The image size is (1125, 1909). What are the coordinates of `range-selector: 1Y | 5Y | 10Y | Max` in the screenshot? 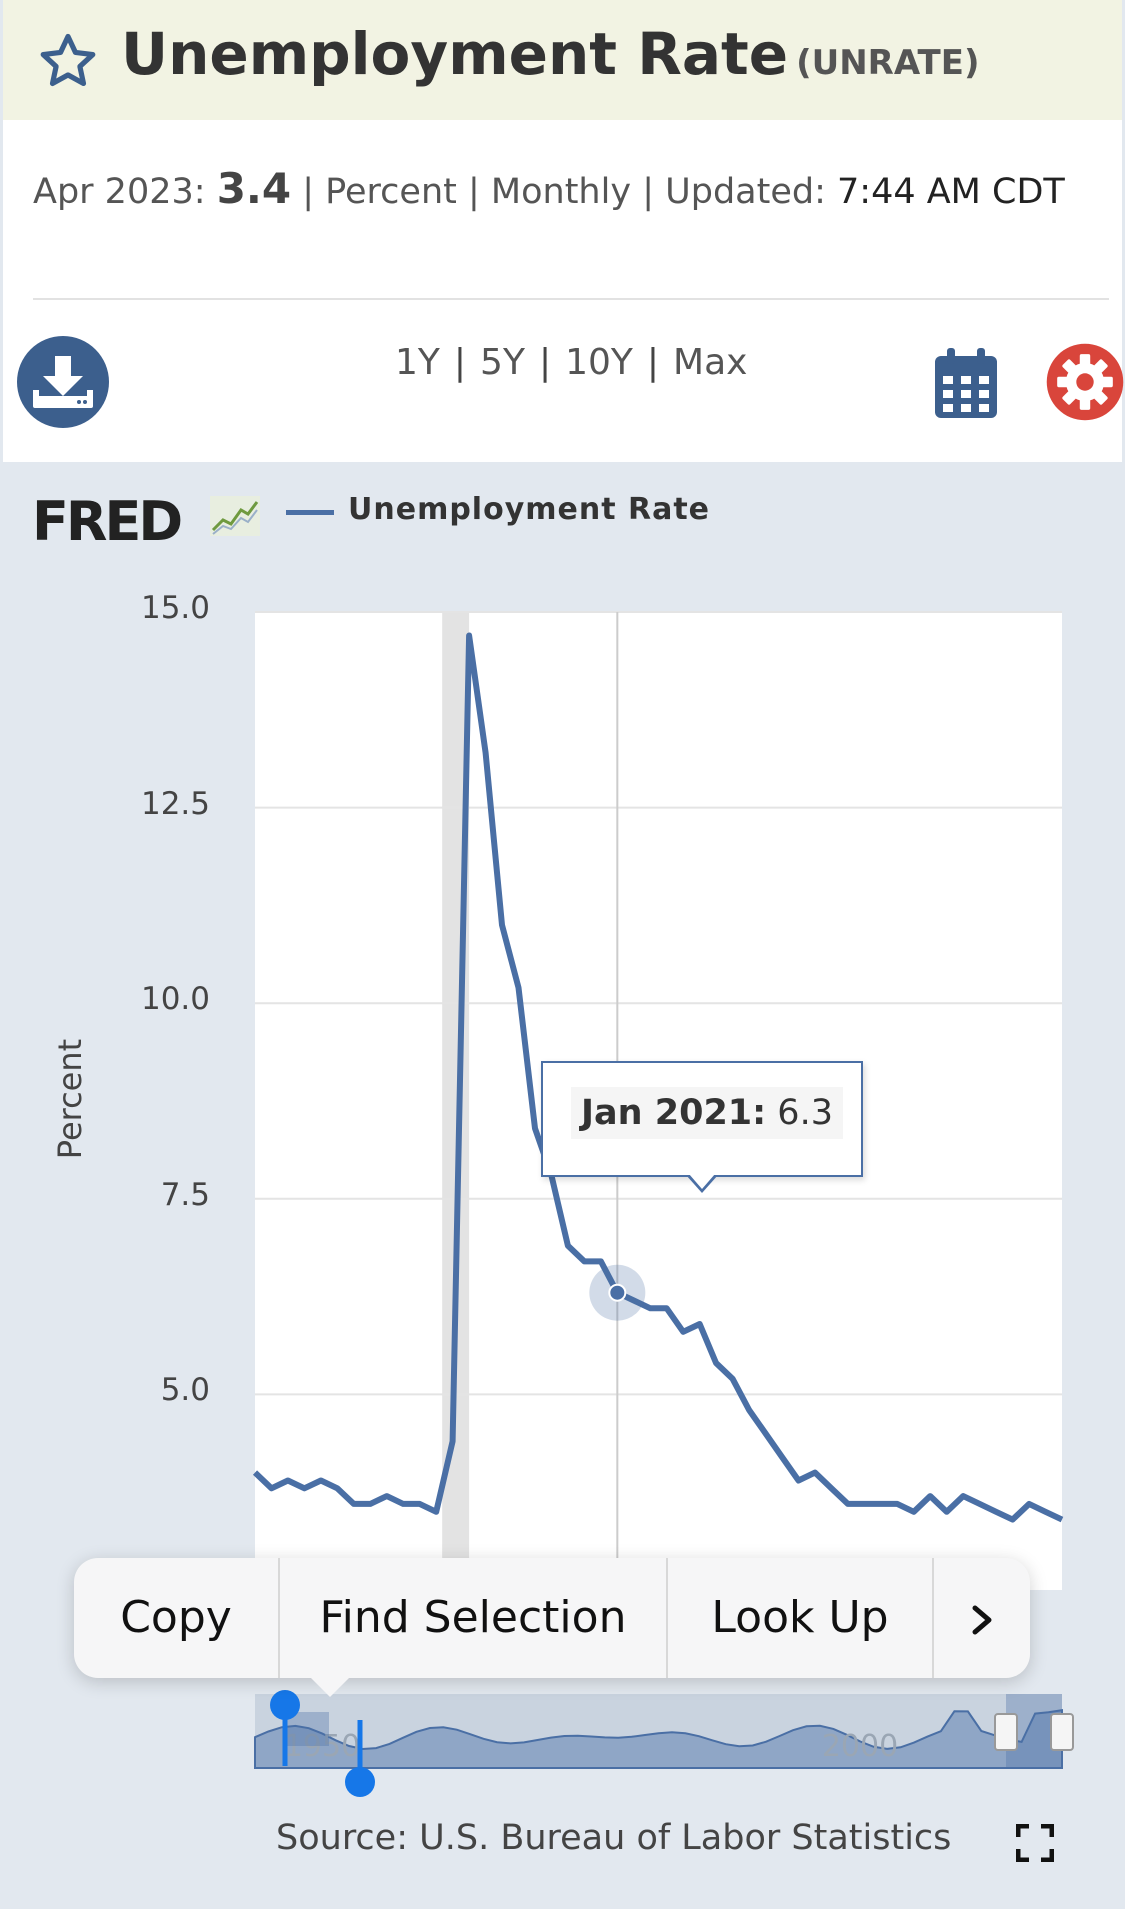 It's located at (571, 362).